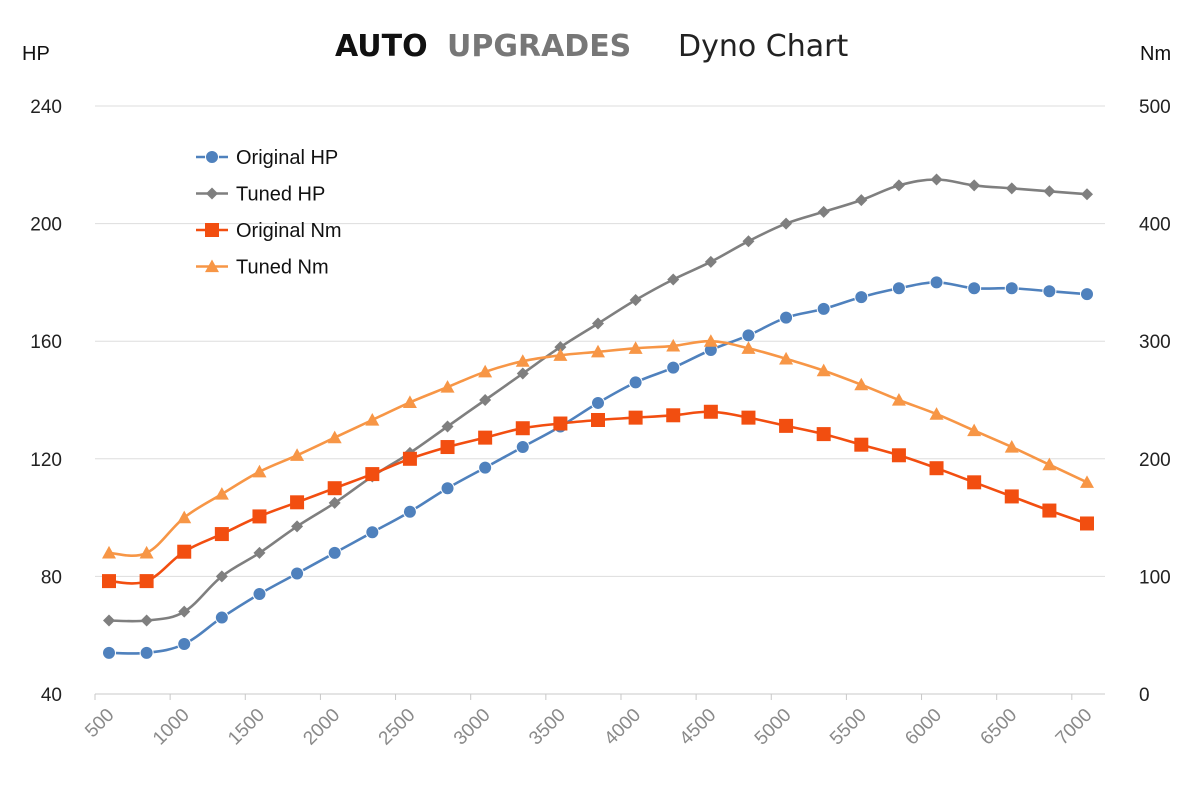 The width and height of the screenshot is (1200, 800). I want to click on left-tick-label: 120, so click(46, 460).